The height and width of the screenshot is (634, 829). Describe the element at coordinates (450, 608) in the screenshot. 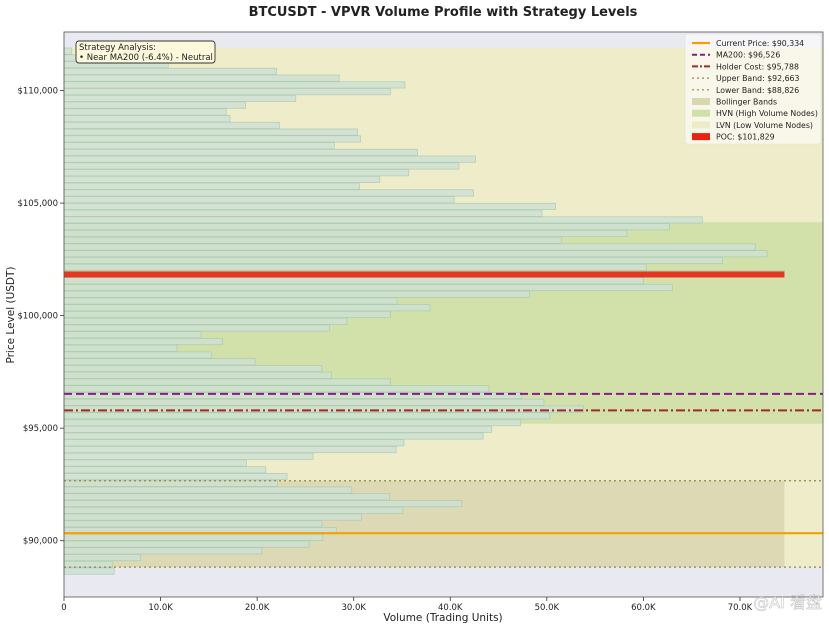

I see `x-tick-label: 40.0K` at that location.